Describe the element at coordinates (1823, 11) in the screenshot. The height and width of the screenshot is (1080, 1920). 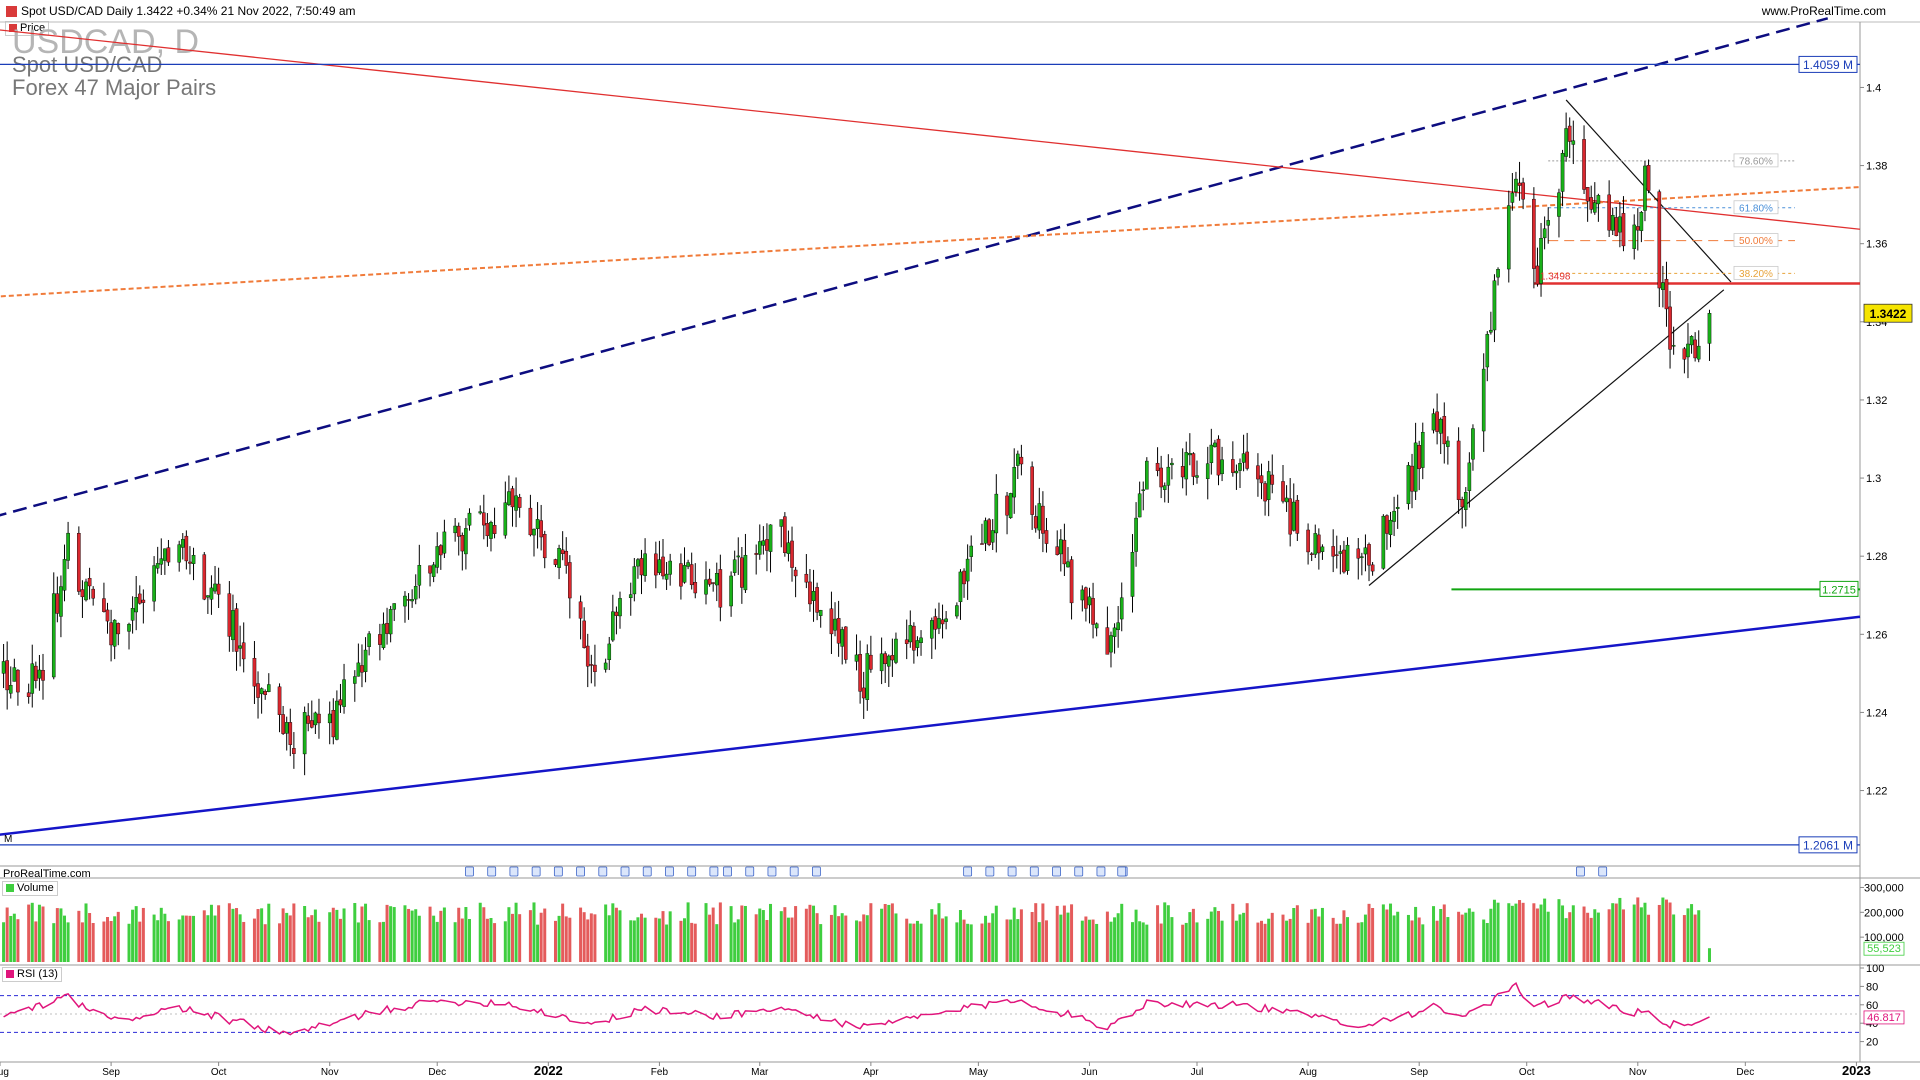
I see `website-link: www.ProRealTime.com` at that location.